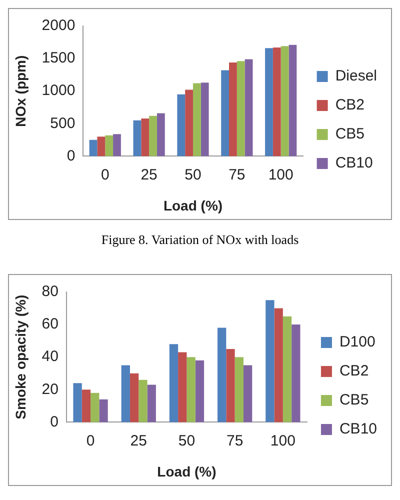  Describe the element at coordinates (50, 389) in the screenshot. I see `y-tick-label: 20` at that location.